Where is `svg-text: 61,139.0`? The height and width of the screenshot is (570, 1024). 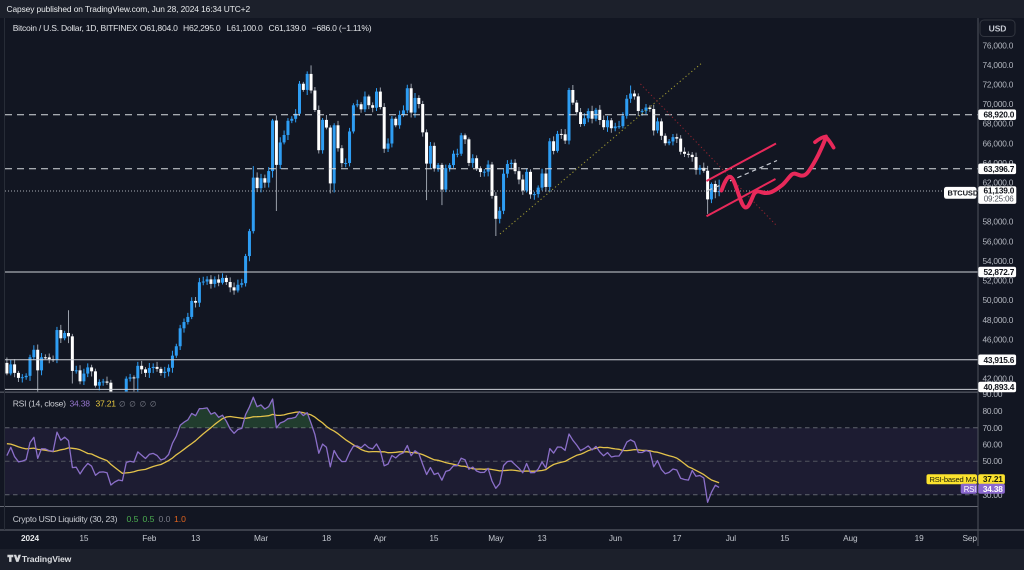
svg-text: 61,139.0 is located at coordinates (999, 191).